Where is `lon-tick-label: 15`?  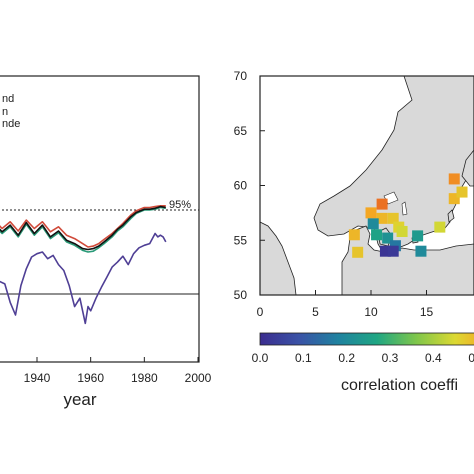
lon-tick-label: 15 is located at coordinates (427, 312).